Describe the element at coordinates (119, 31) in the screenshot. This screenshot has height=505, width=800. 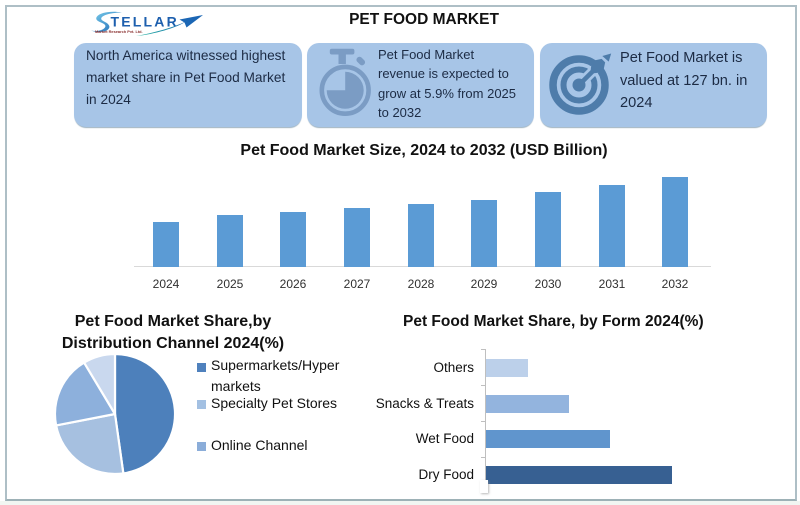
I see `svg-text: Market Research Pvt. Ltd.` at that location.